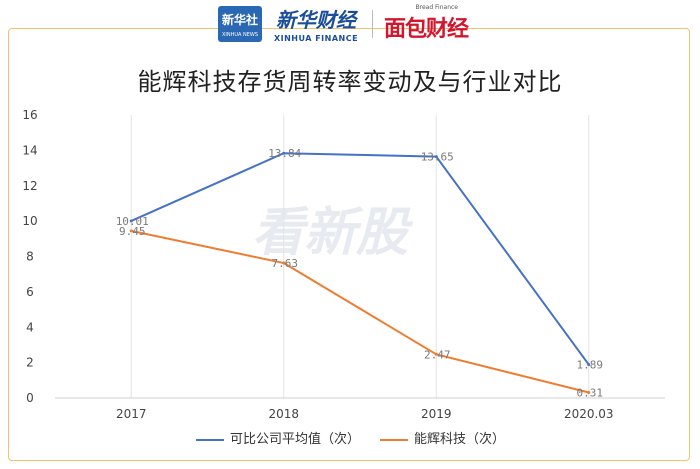 This screenshot has width=700, height=469. Describe the element at coordinates (29, 221) in the screenshot. I see `y-tick-label: 10` at that location.